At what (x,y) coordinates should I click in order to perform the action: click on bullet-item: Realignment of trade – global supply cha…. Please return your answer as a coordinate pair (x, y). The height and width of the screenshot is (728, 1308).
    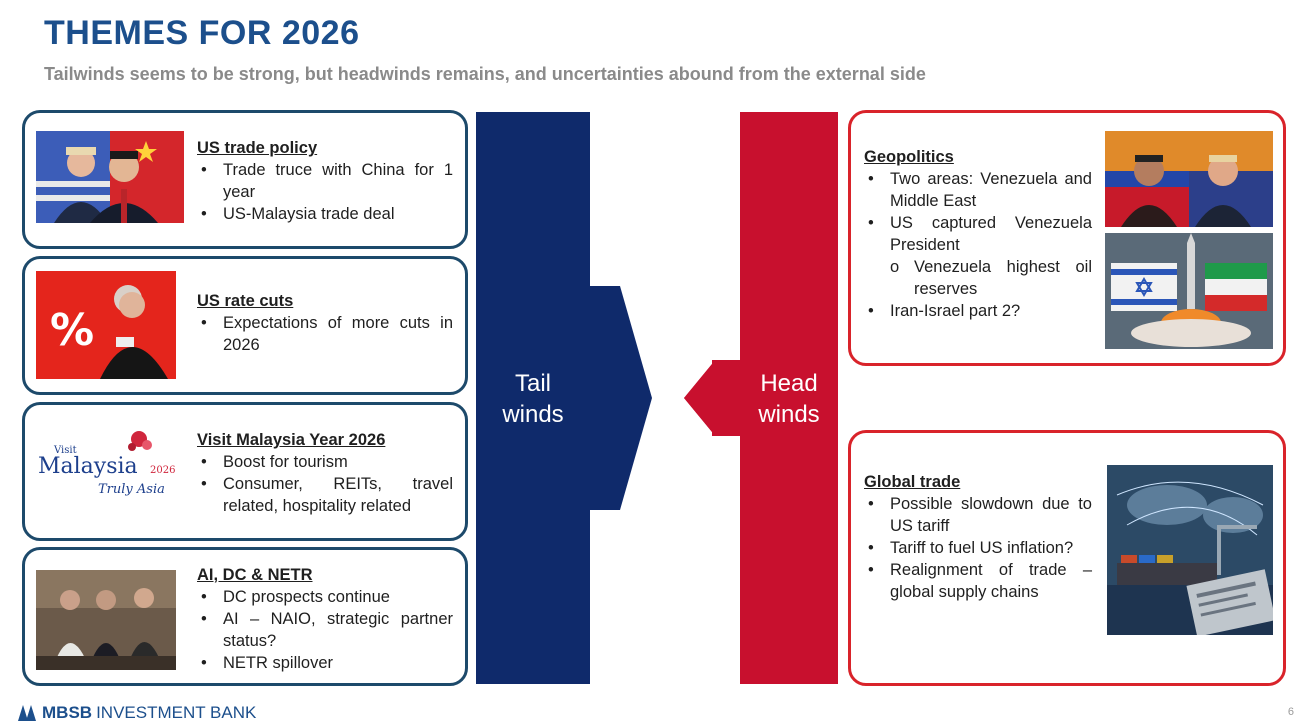
    Looking at the image, I should click on (978, 581).